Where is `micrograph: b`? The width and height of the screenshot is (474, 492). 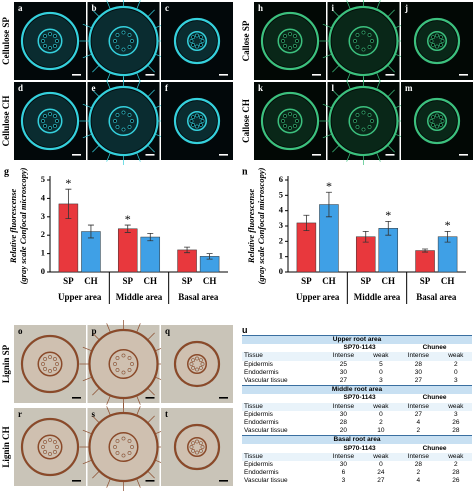
micrograph: b is located at coordinates (123, 42).